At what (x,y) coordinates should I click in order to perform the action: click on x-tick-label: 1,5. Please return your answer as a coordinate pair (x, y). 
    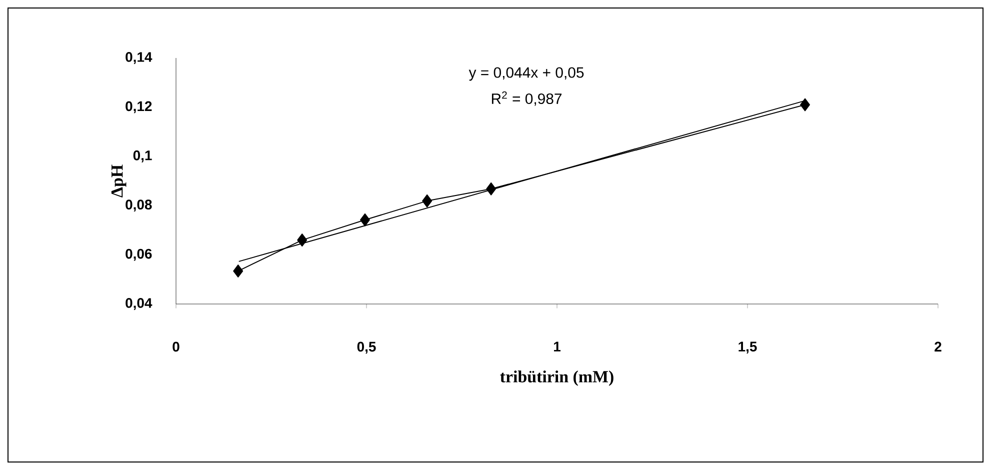
    Looking at the image, I should click on (747, 348).